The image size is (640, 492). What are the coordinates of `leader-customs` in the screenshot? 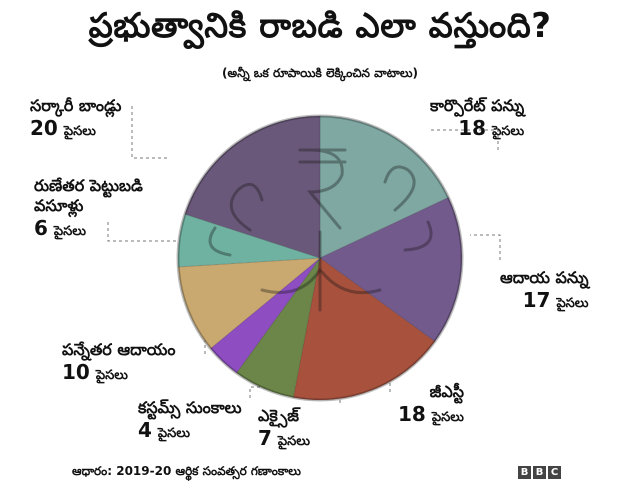 It's located at (257, 392).